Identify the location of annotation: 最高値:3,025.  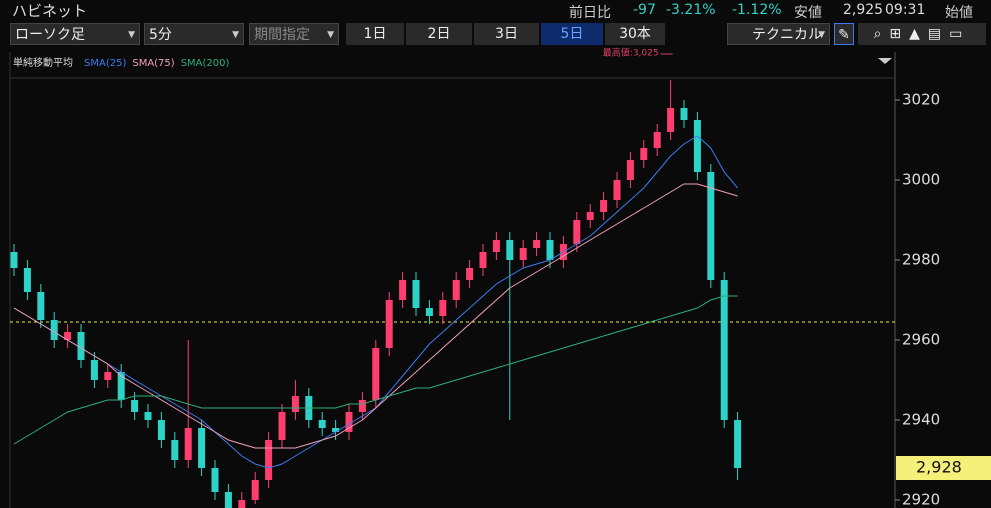
(631, 53).